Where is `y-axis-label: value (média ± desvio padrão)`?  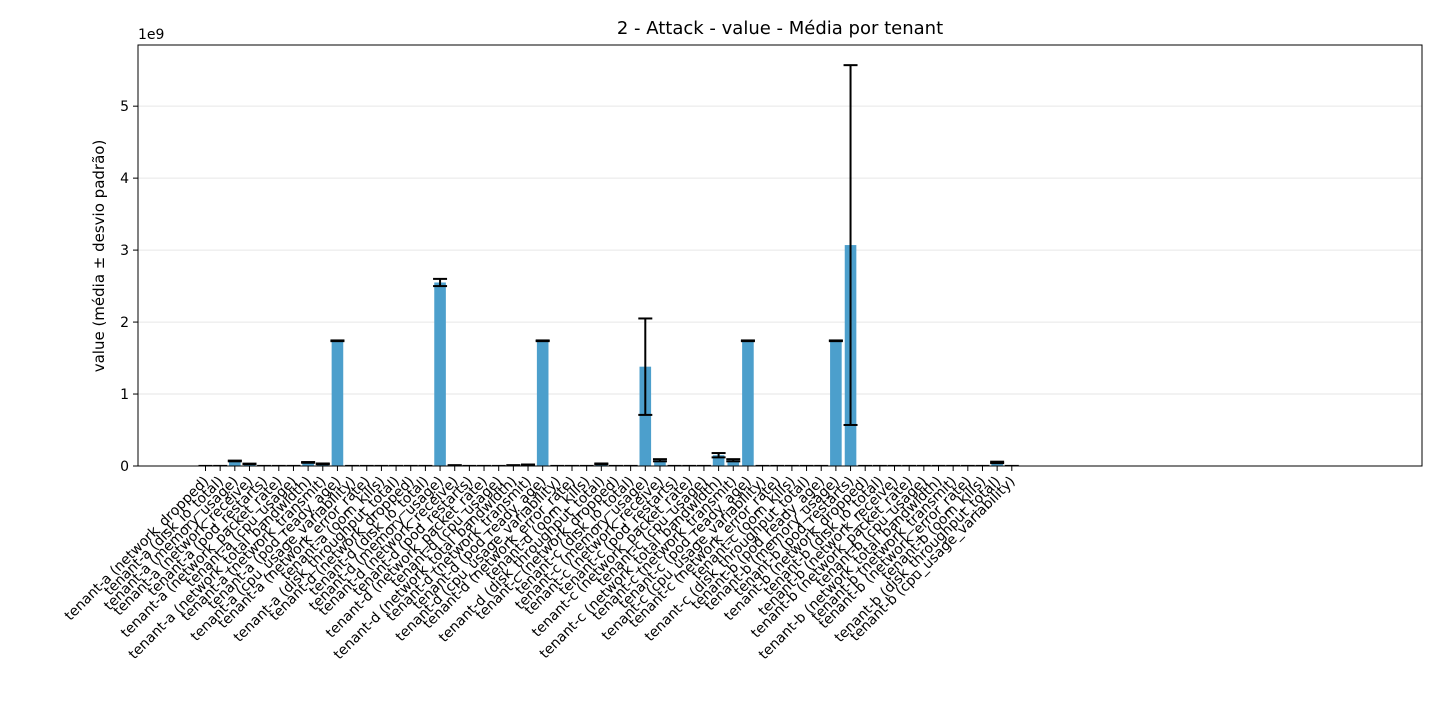
y-axis-label: value (média ± desvio padrão) is located at coordinates (99, 256).